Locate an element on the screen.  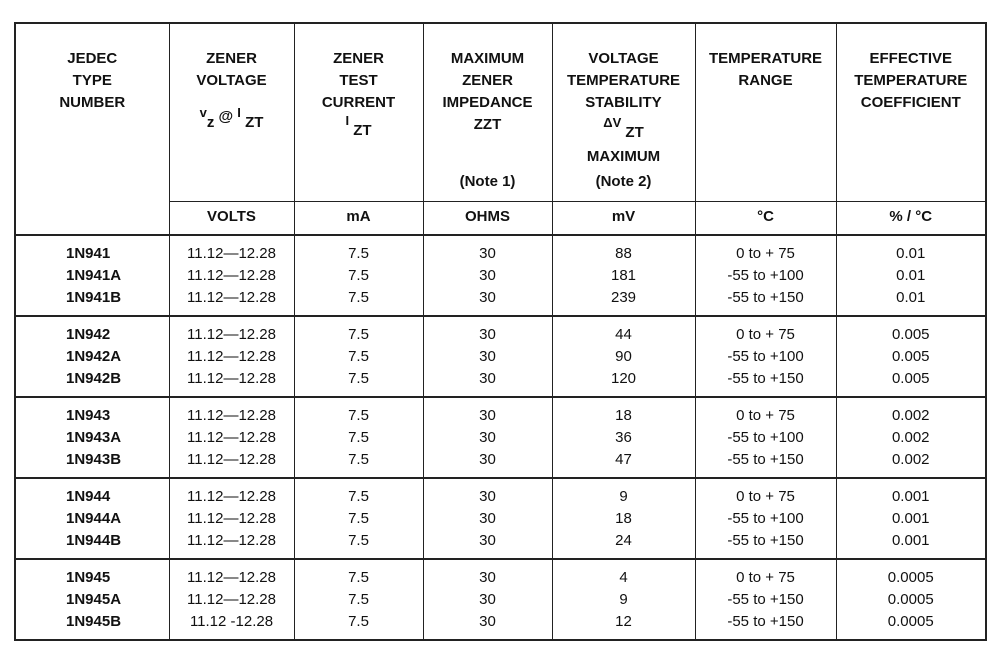
cell-type-number: 1N943A is located at coordinates (92, 437).